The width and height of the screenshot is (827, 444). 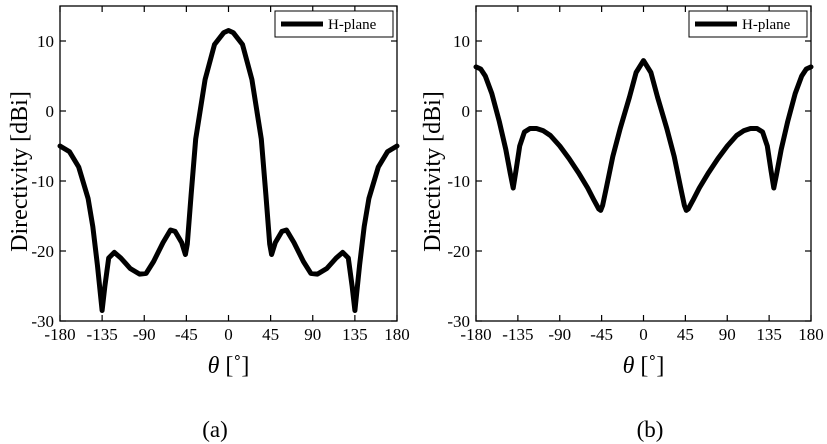 I want to click on series-line-h-plane, so click(x=643, y=135).